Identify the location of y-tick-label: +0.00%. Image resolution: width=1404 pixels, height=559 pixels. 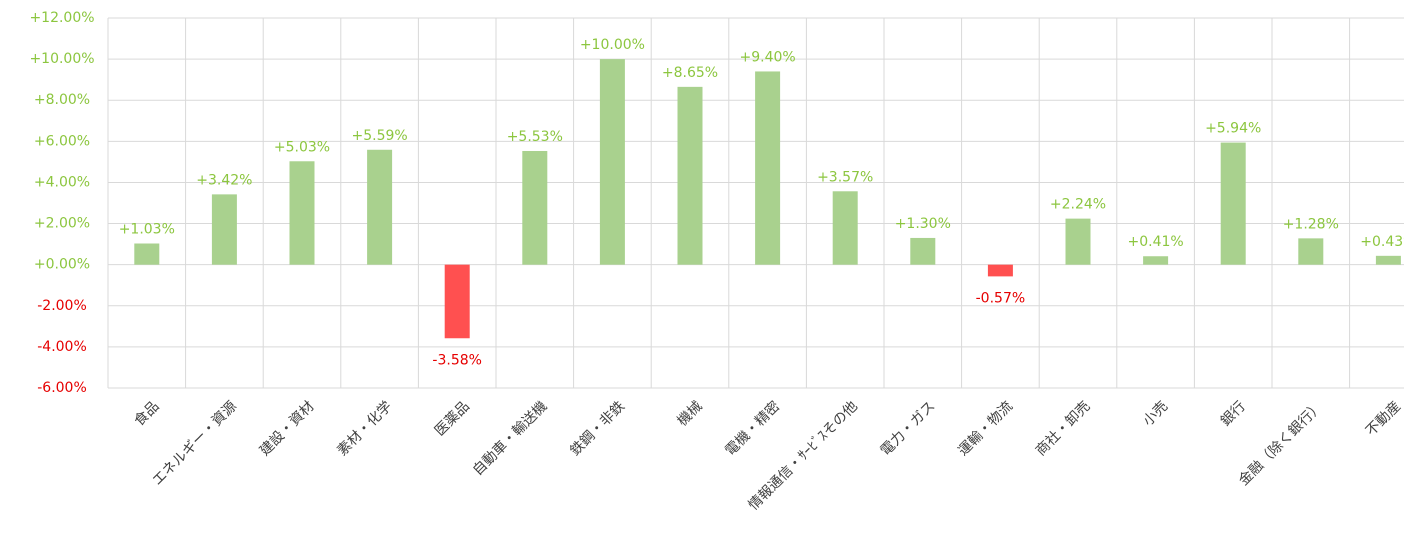
(62, 265).